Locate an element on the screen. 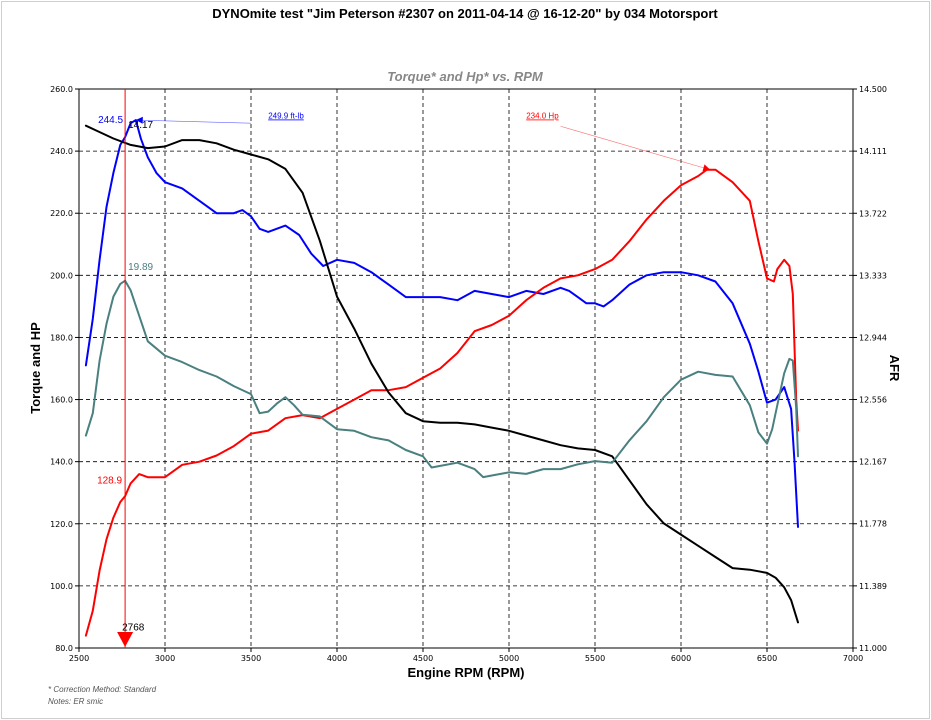 This screenshot has height=720, width=931. y-tick-label: 160.0 is located at coordinates (61, 400).